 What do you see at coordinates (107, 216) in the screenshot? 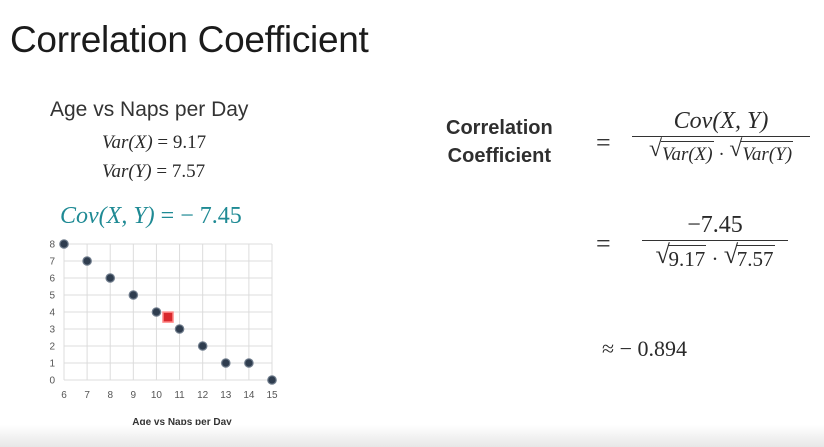
I see `covariance-lhs: Cov(X, Y)` at bounding box center [107, 216].